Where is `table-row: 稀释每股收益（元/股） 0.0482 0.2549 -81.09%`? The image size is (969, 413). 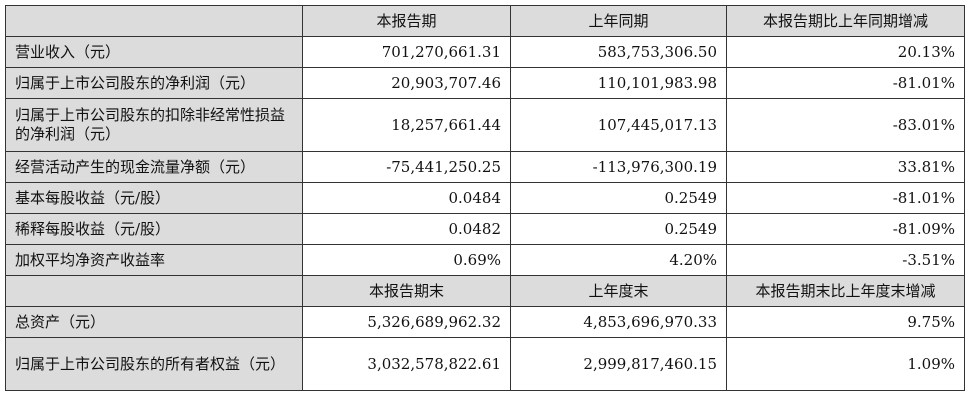 table-row: 稀释每股收益（元/股） 0.0482 0.2549 -81.09% is located at coordinates (485, 229).